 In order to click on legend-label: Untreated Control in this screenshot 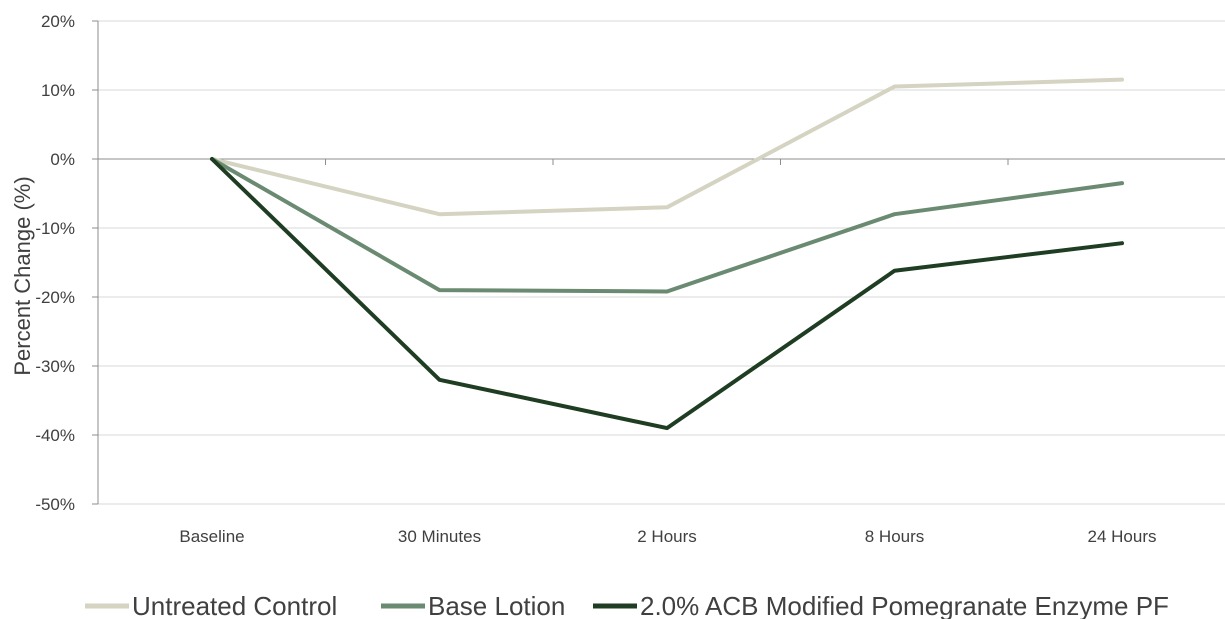, I will do `click(234, 605)`.